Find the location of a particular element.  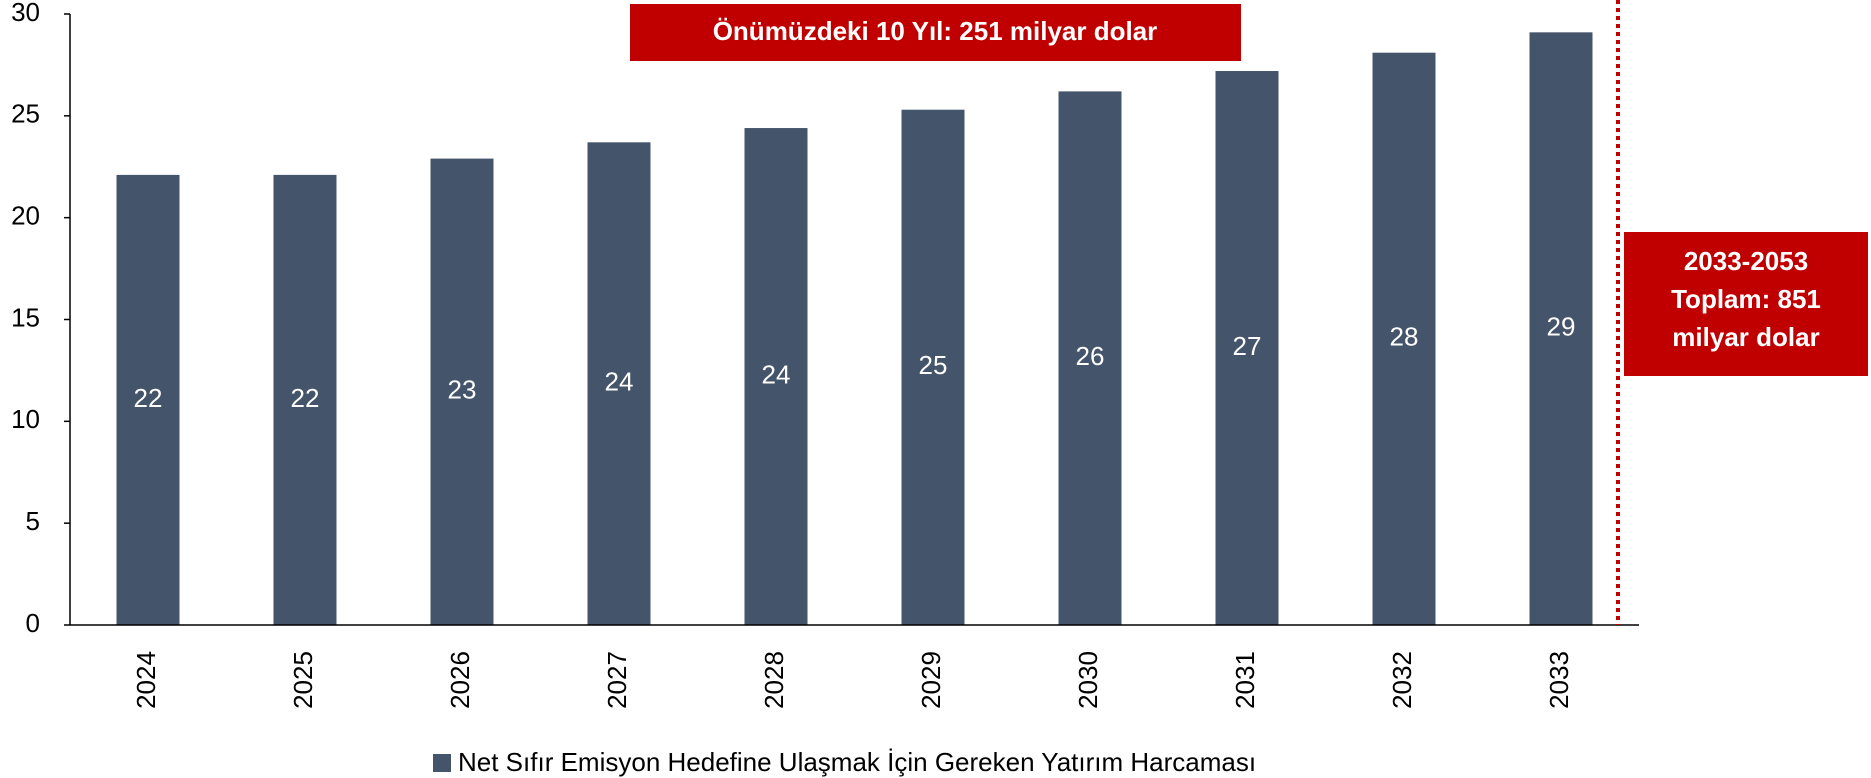

annotation: Önümüzdeki 10 Yıl: 251 milyar dolar is located at coordinates (935, 31).